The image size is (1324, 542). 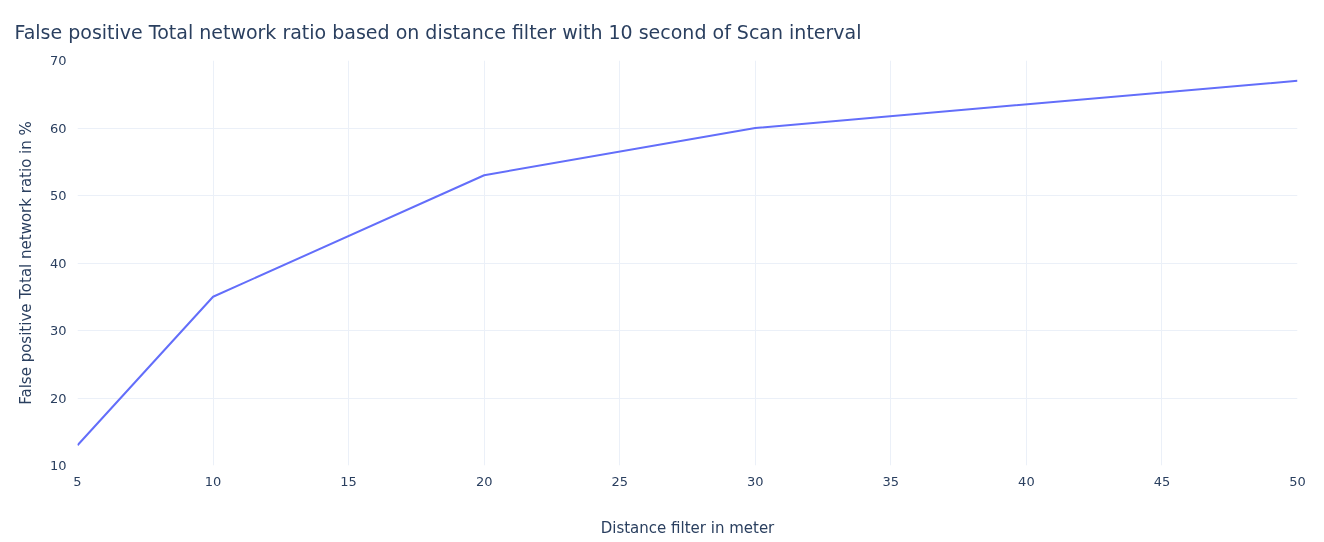 I want to click on x-tick-label: 35, so click(x=891, y=481).